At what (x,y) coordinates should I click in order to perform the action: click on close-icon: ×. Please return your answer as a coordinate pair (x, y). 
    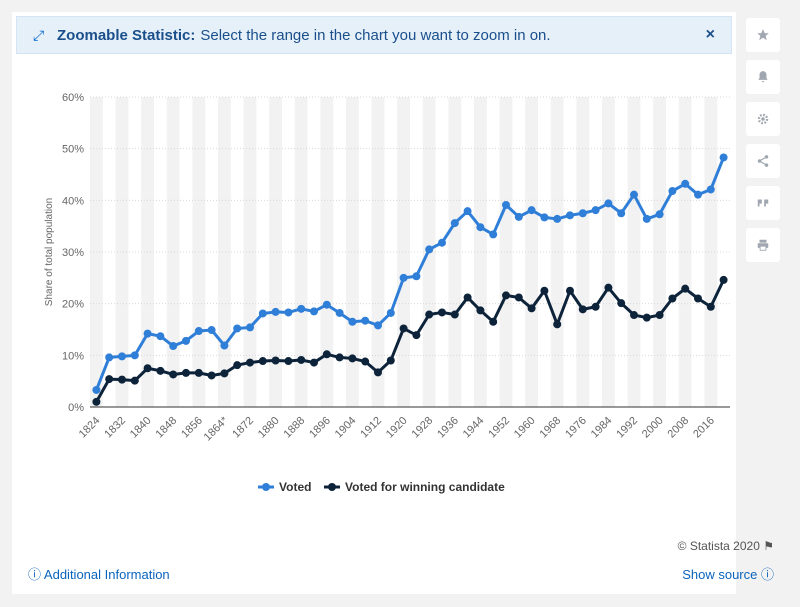
    Looking at the image, I should click on (710, 34).